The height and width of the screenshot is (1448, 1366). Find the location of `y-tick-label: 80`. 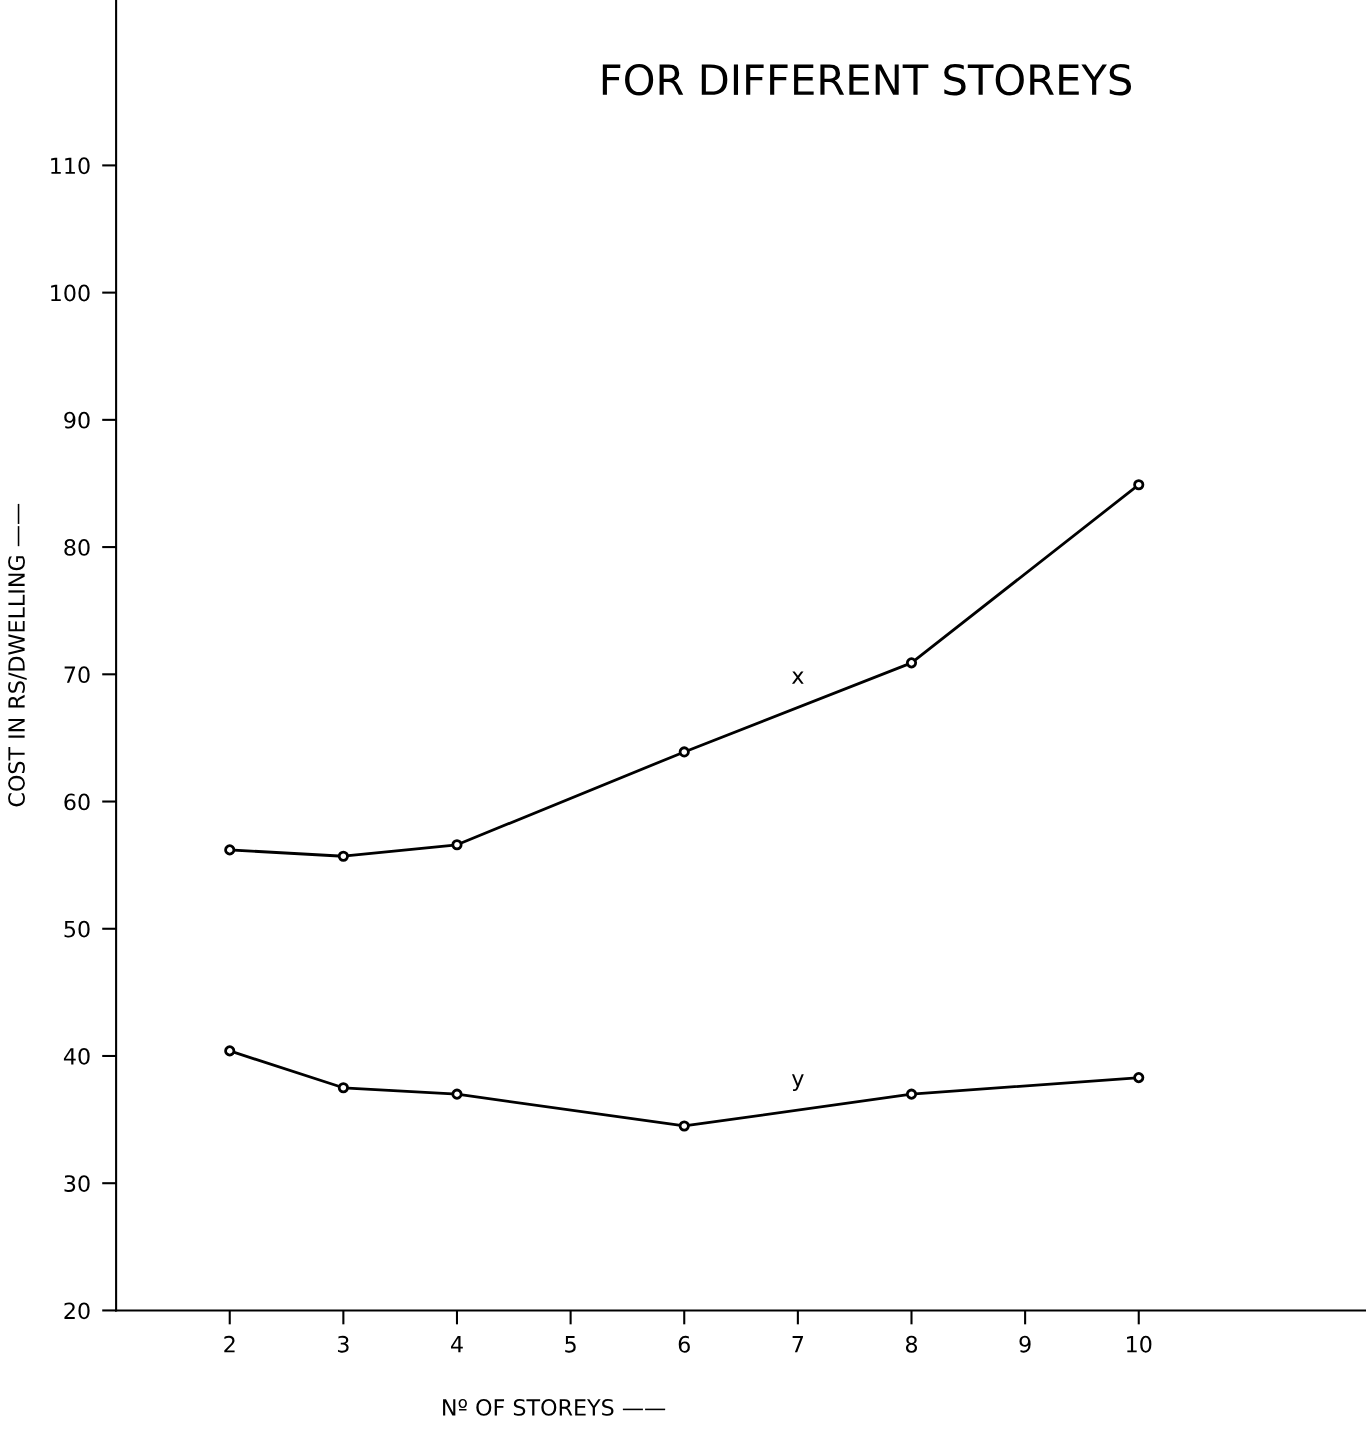

y-tick-label: 80 is located at coordinates (77, 547).